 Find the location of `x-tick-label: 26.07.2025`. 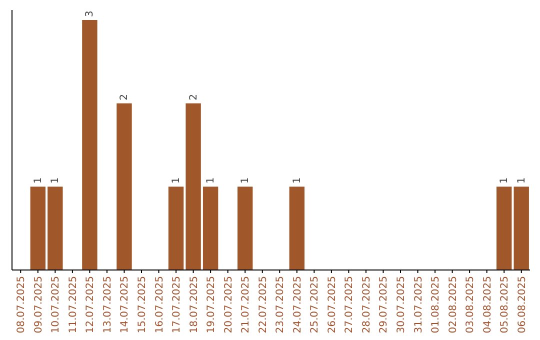

x-tick-label: 26.07.2025 is located at coordinates (332, 305).